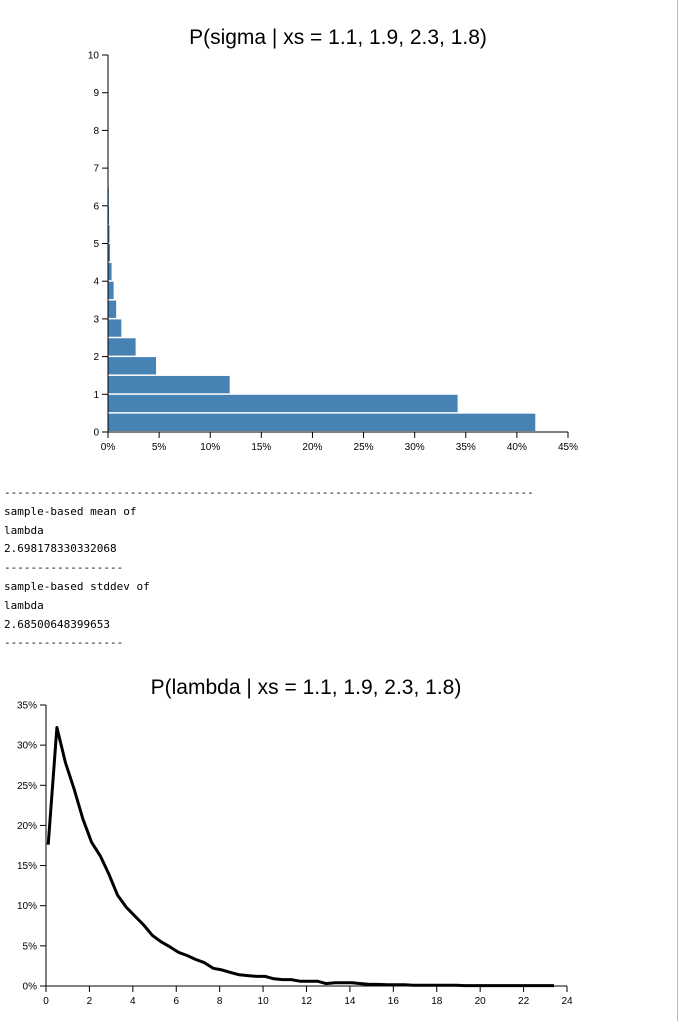 Image resolution: width=680 pixels, height=1021 pixels. Describe the element at coordinates (30, 987) in the screenshot. I see `lambda-y-tick-label: 0%` at that location.